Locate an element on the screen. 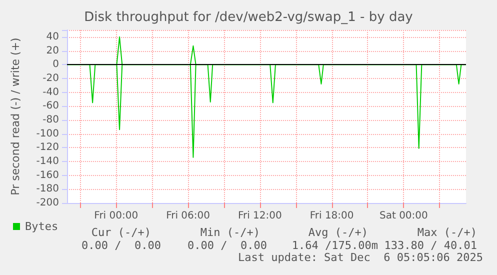 This screenshot has height=275, width=497. y-tick-label: -120 is located at coordinates (47, 148).